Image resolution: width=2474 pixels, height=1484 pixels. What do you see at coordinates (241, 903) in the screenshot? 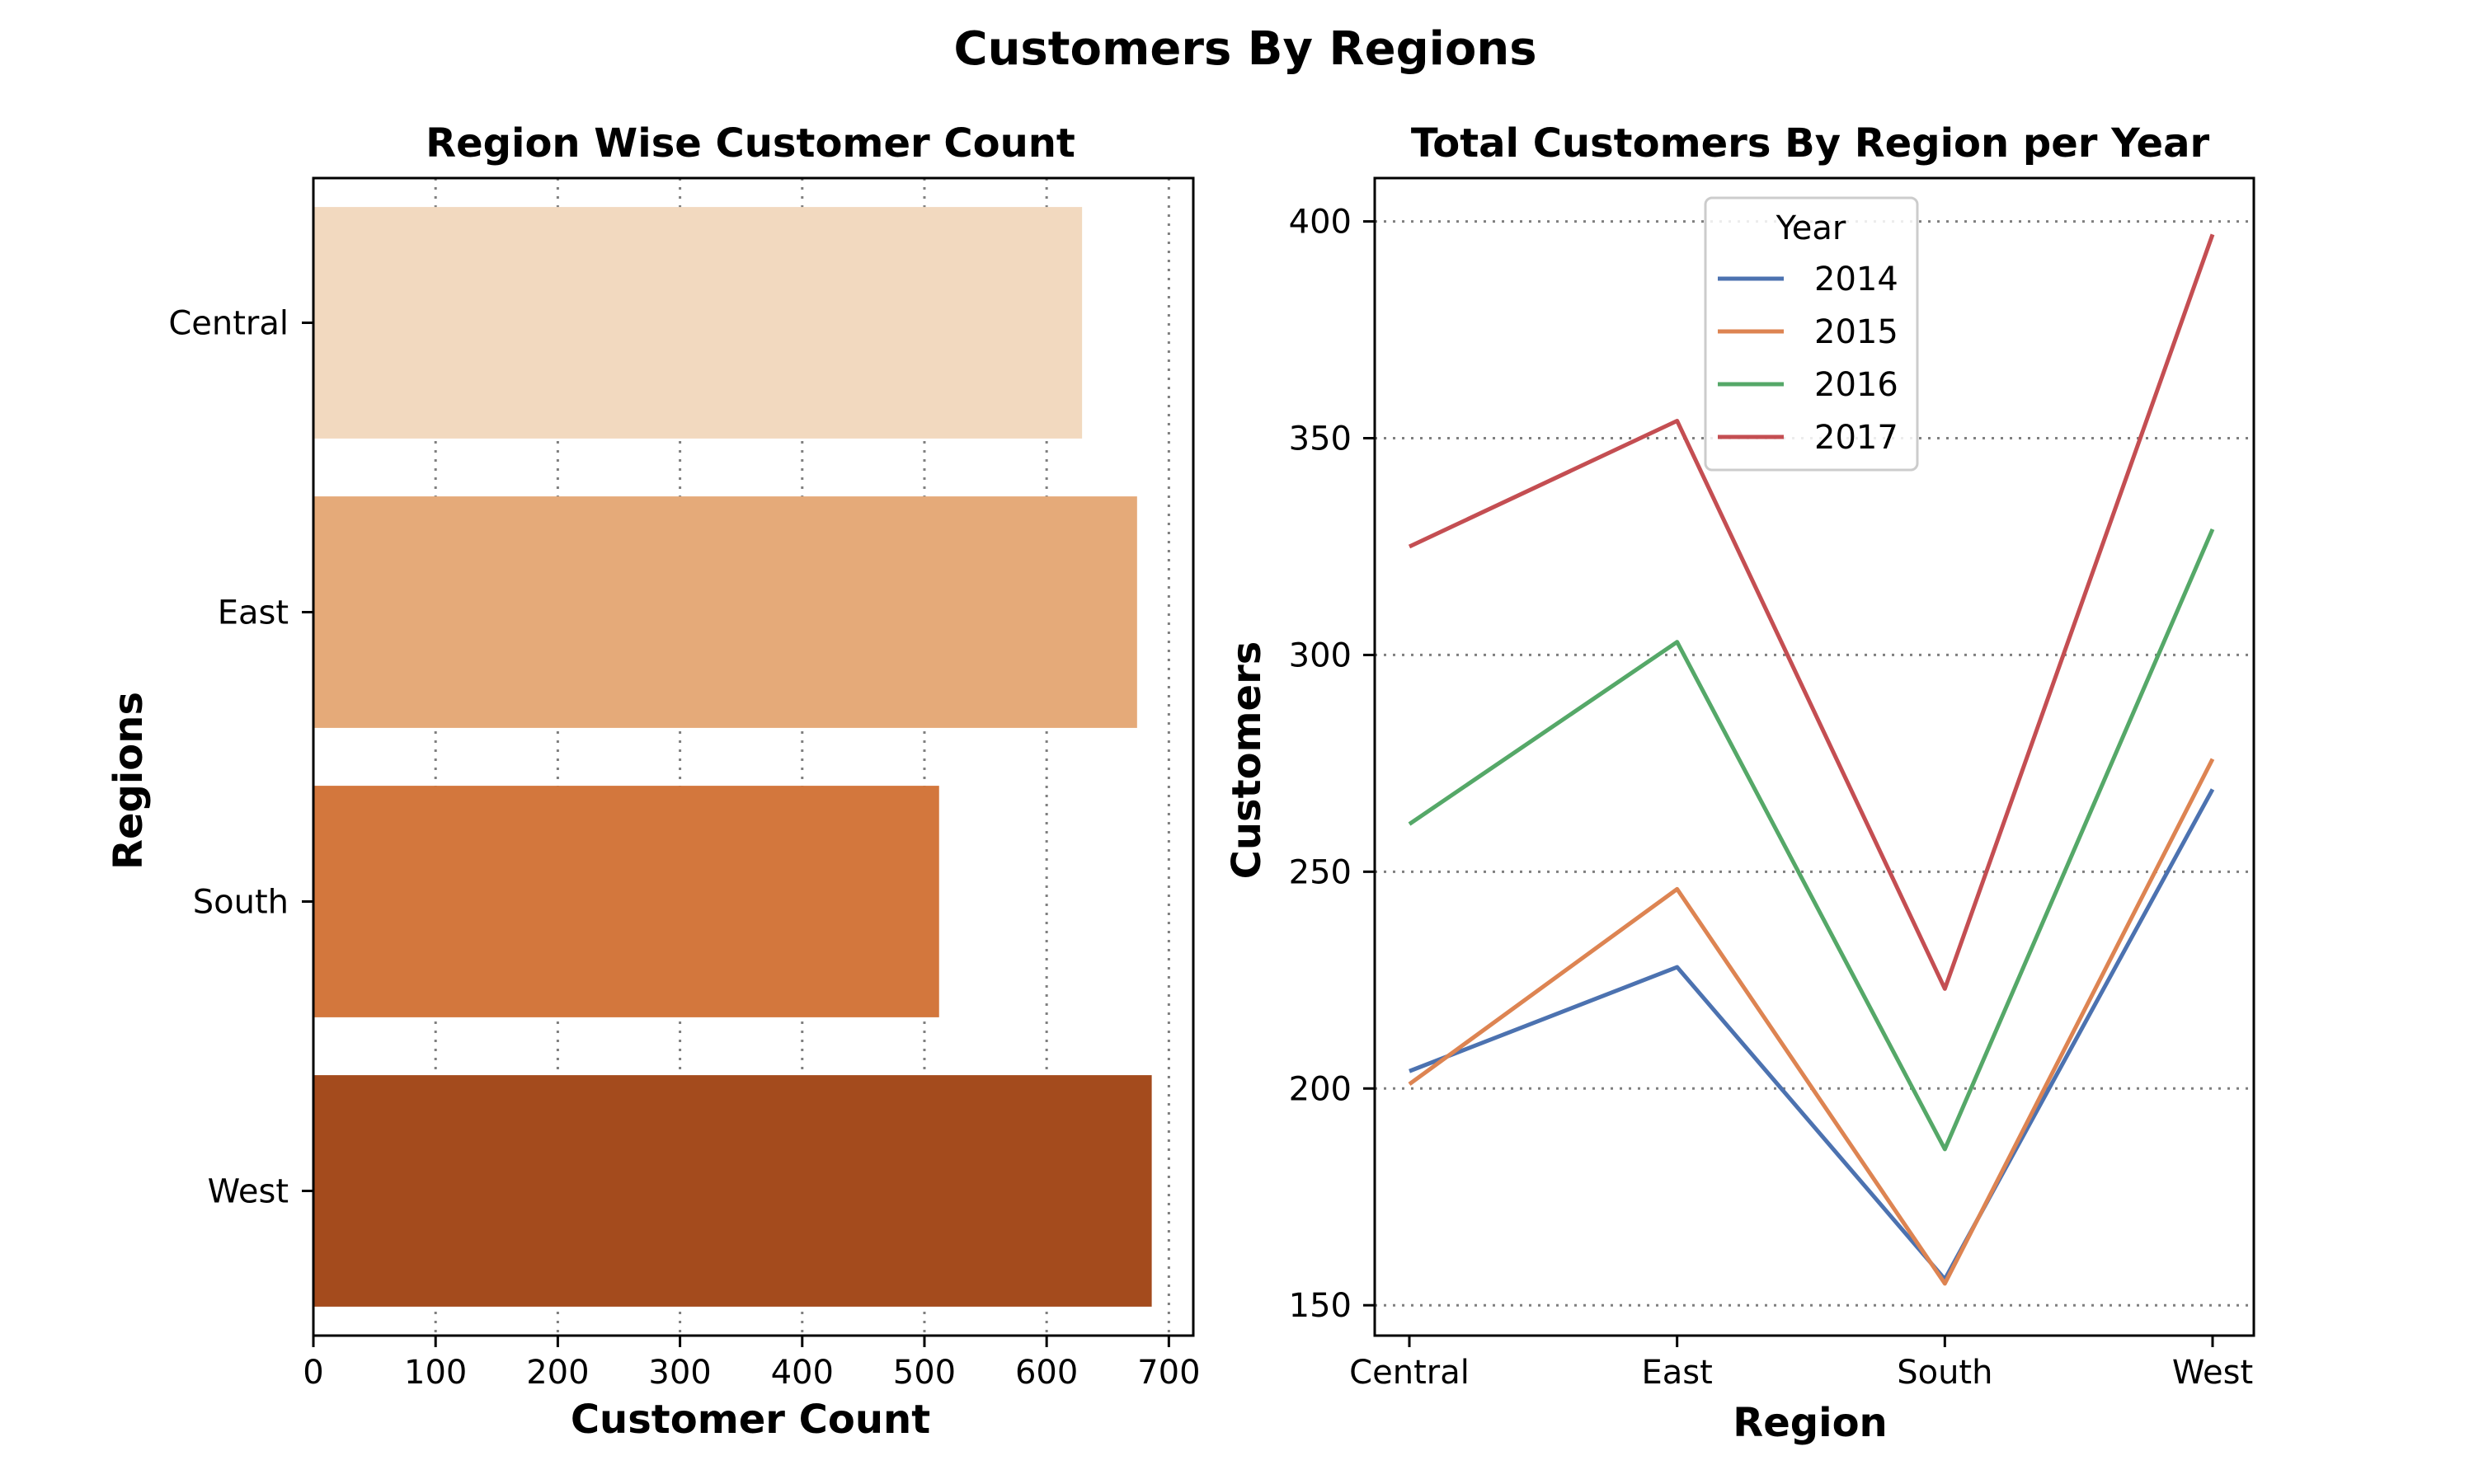
I see `bar-chart-y-tick-label: South` at bounding box center [241, 903].